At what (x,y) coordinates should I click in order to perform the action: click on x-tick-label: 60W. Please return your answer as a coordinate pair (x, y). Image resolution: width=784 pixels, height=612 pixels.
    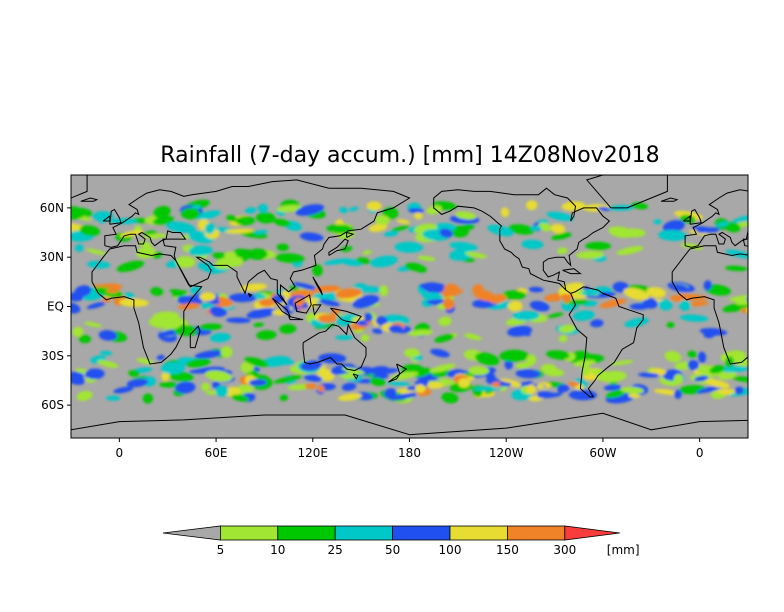
    Looking at the image, I should click on (602, 453).